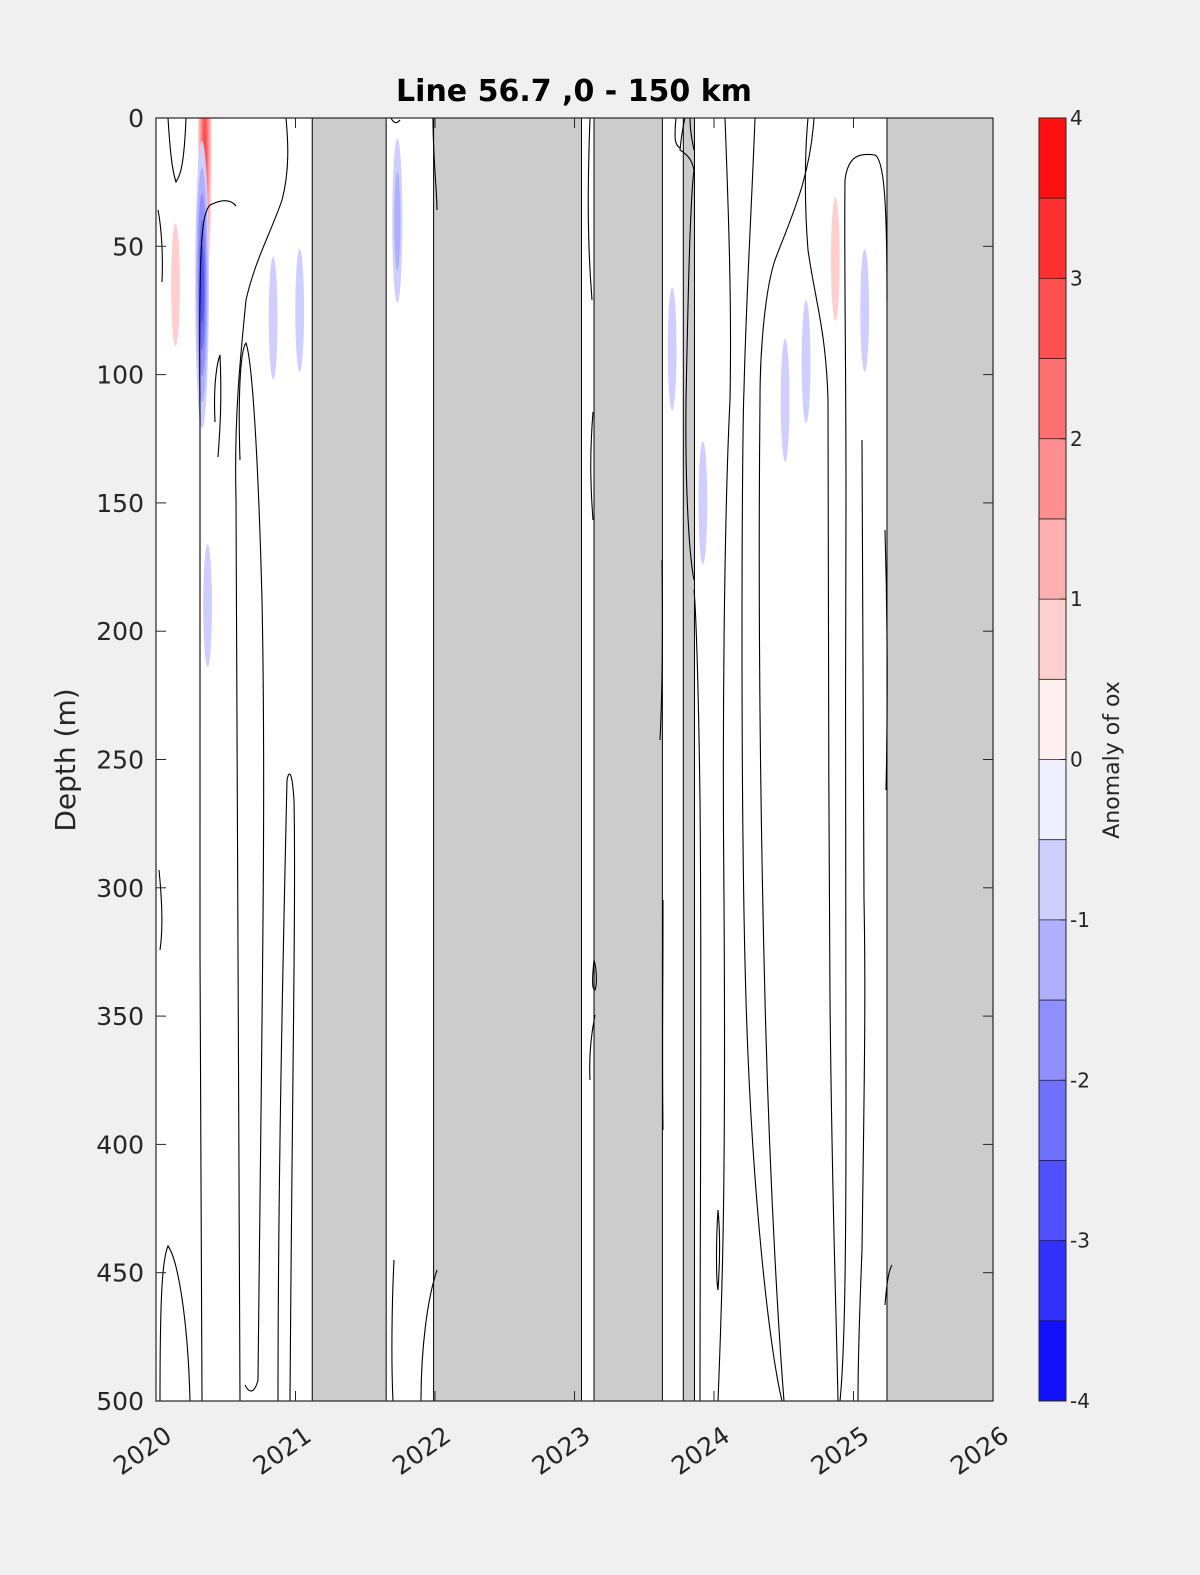 This screenshot has height=1575, width=1200. Describe the element at coordinates (1080, 1241) in the screenshot. I see `colorbar-tick-label: -3` at that location.